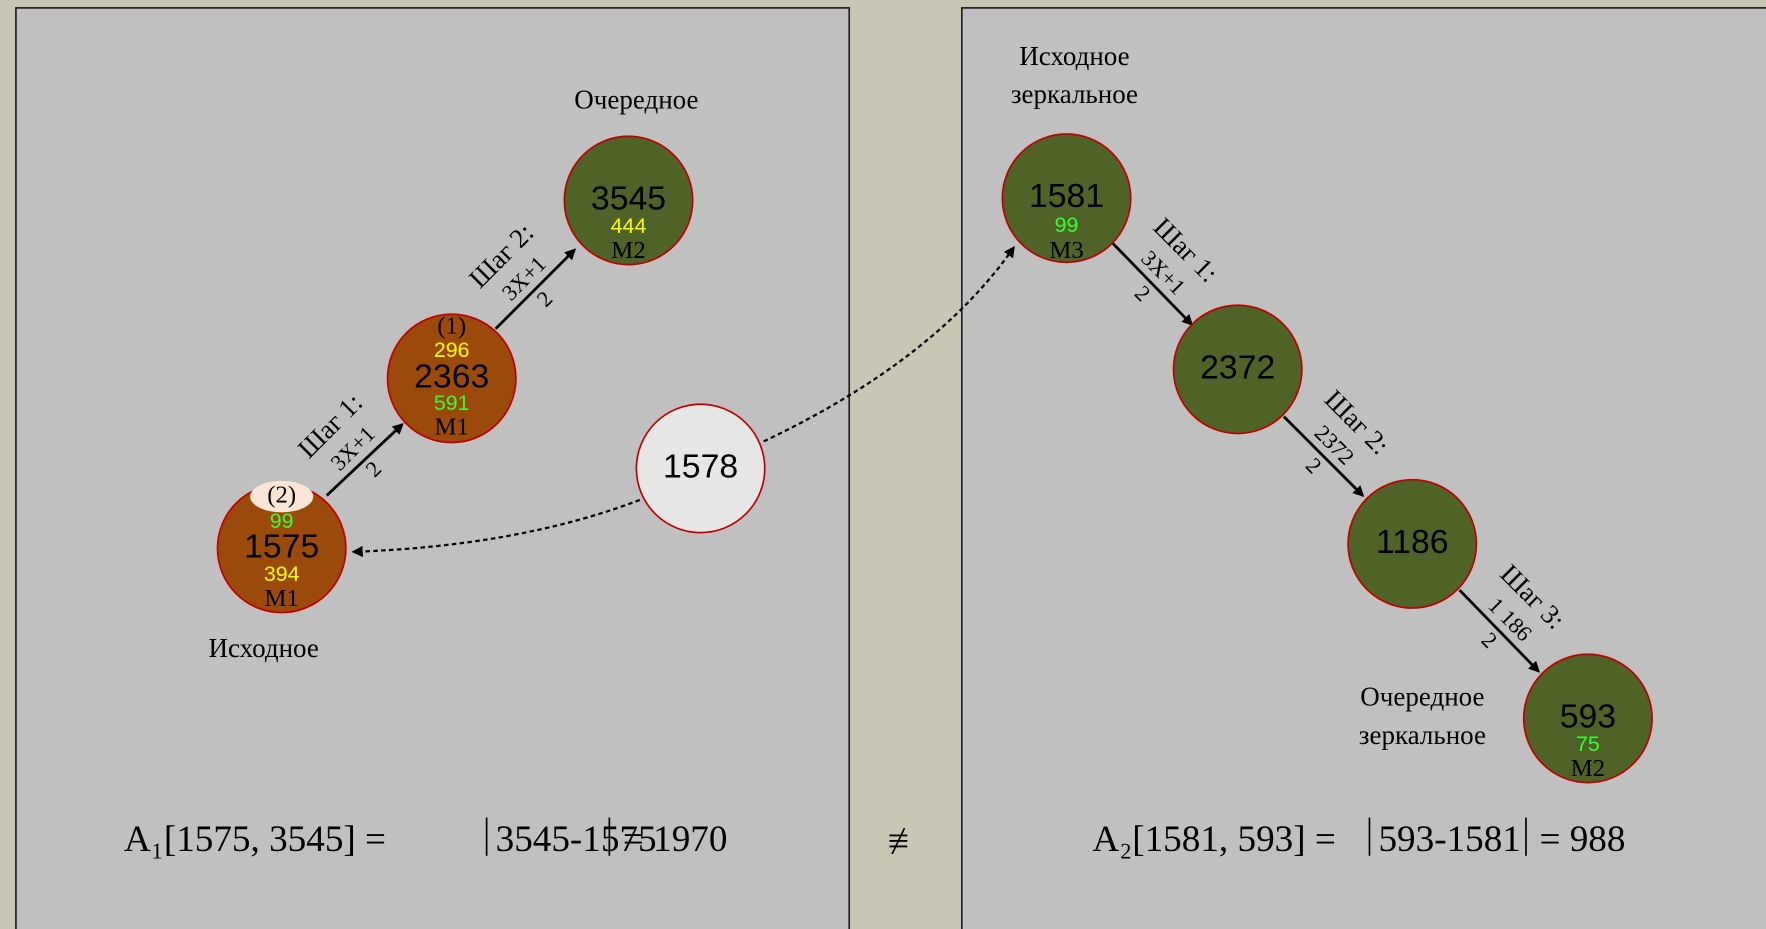 This screenshot has width=1766, height=929. Describe the element at coordinates (281, 546) in the screenshot. I see `node-value: 1575` at that location.